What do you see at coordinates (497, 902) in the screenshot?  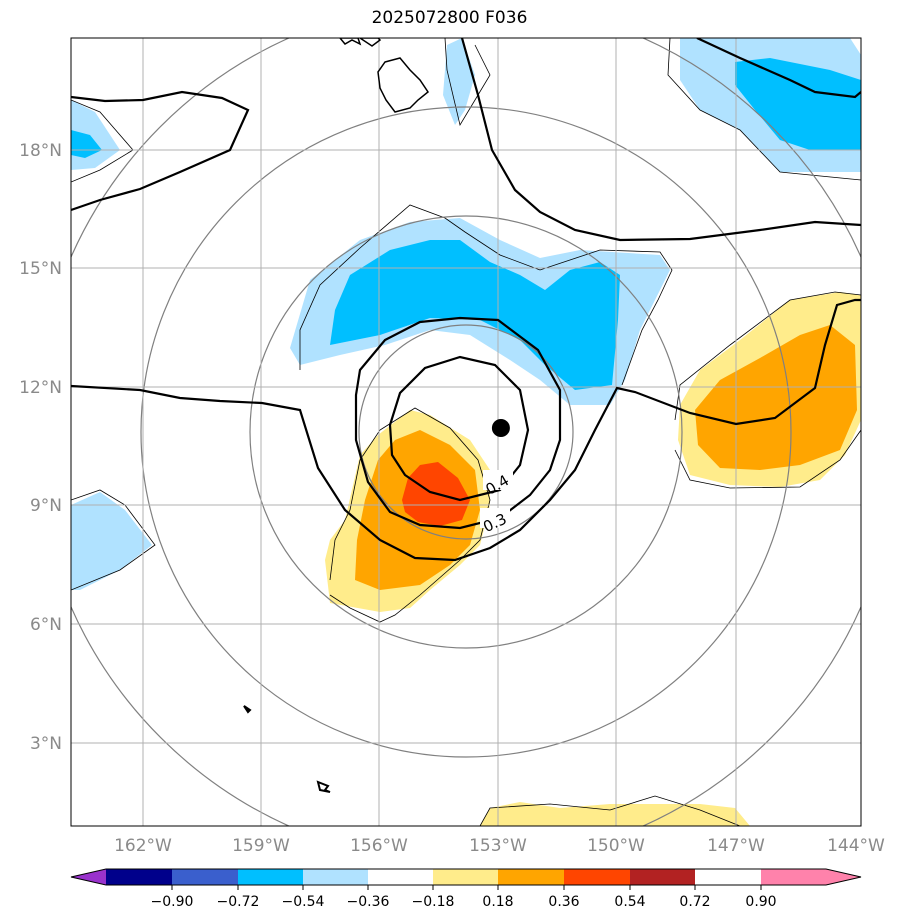 I see `colorbar-label: 0.18` at bounding box center [497, 902].